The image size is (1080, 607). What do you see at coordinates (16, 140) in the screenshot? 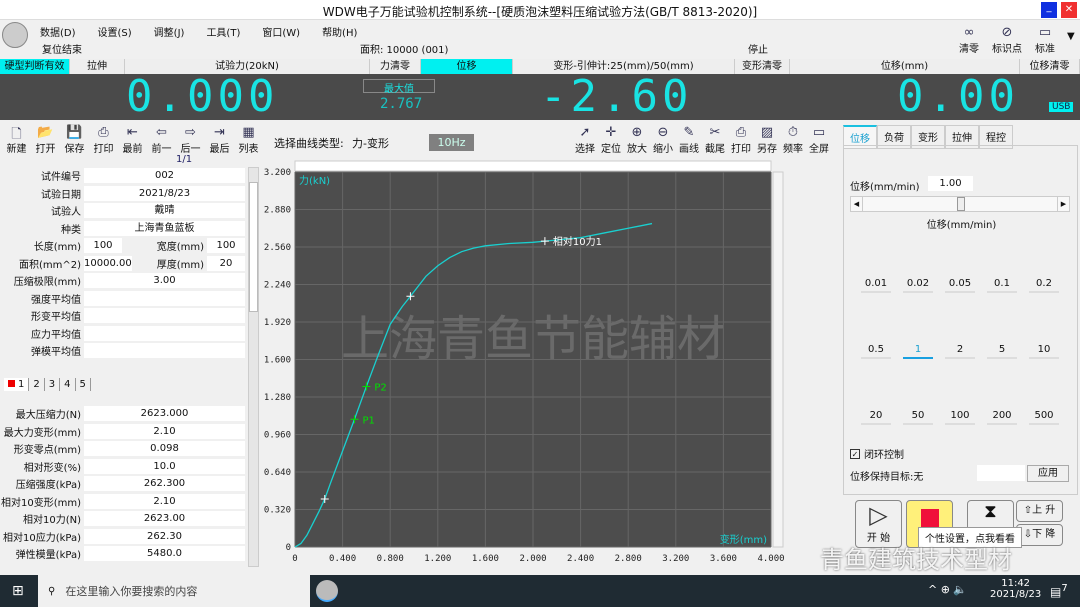
I see `新建-button: 🗋 新建` at bounding box center [16, 140].